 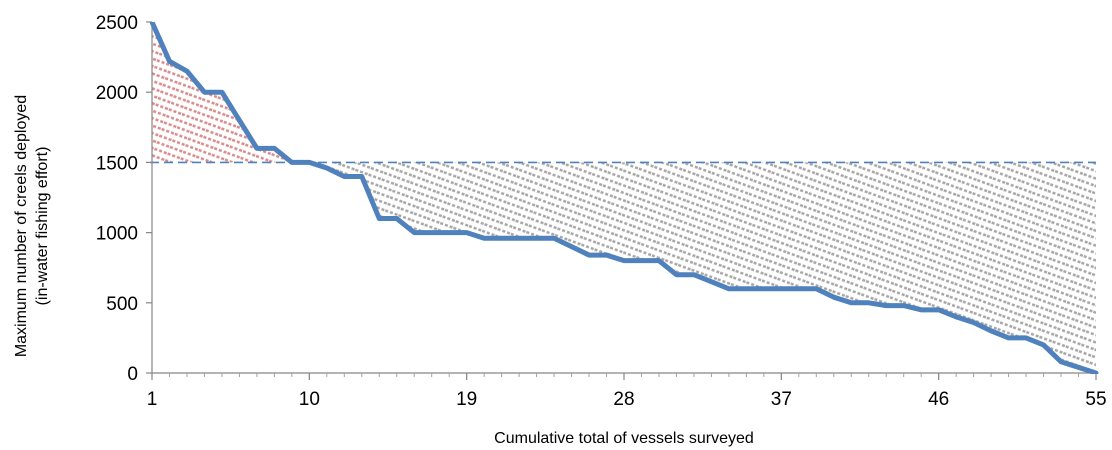 What do you see at coordinates (124, 199) in the screenshot?
I see `y-axis-ticks: 0 500 1000 1500 2000 2500` at bounding box center [124, 199].